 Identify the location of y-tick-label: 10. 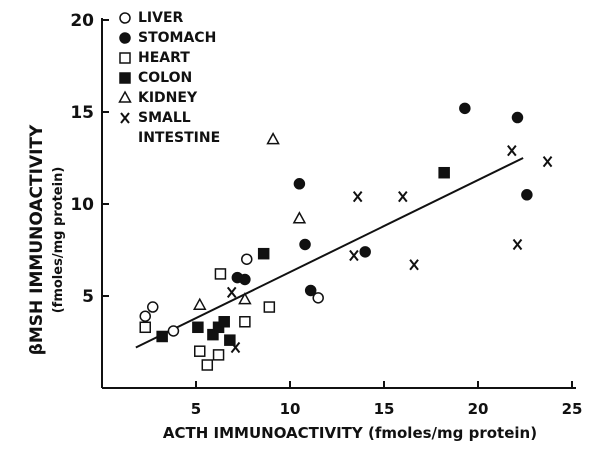
(82, 205).